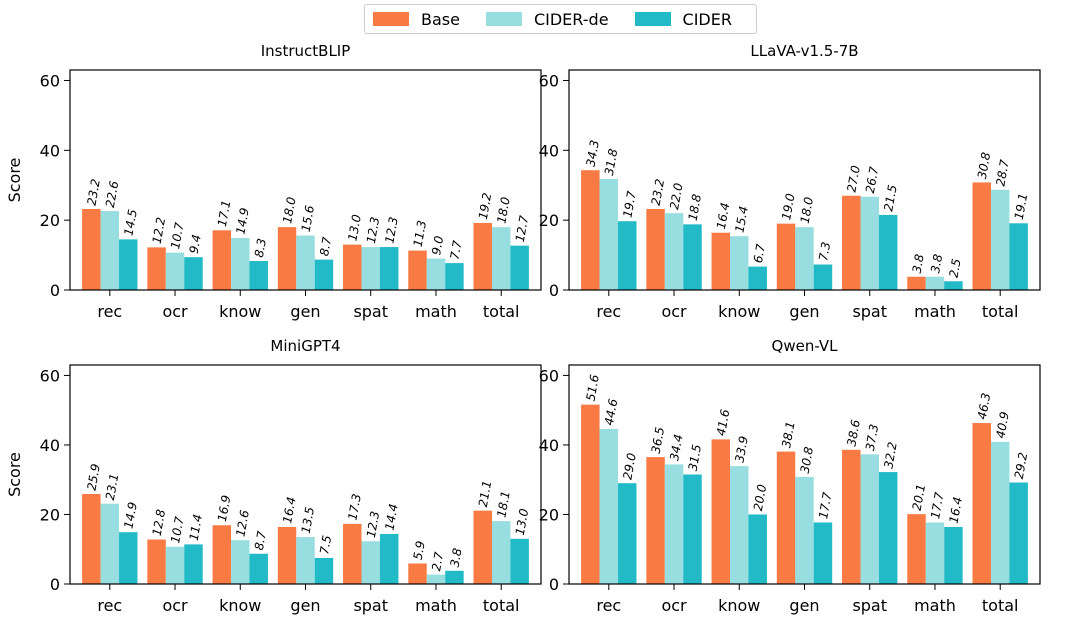 The image size is (1067, 618). What do you see at coordinates (984, 165) in the screenshot?
I see `data-label: 30.8` at bounding box center [984, 165].